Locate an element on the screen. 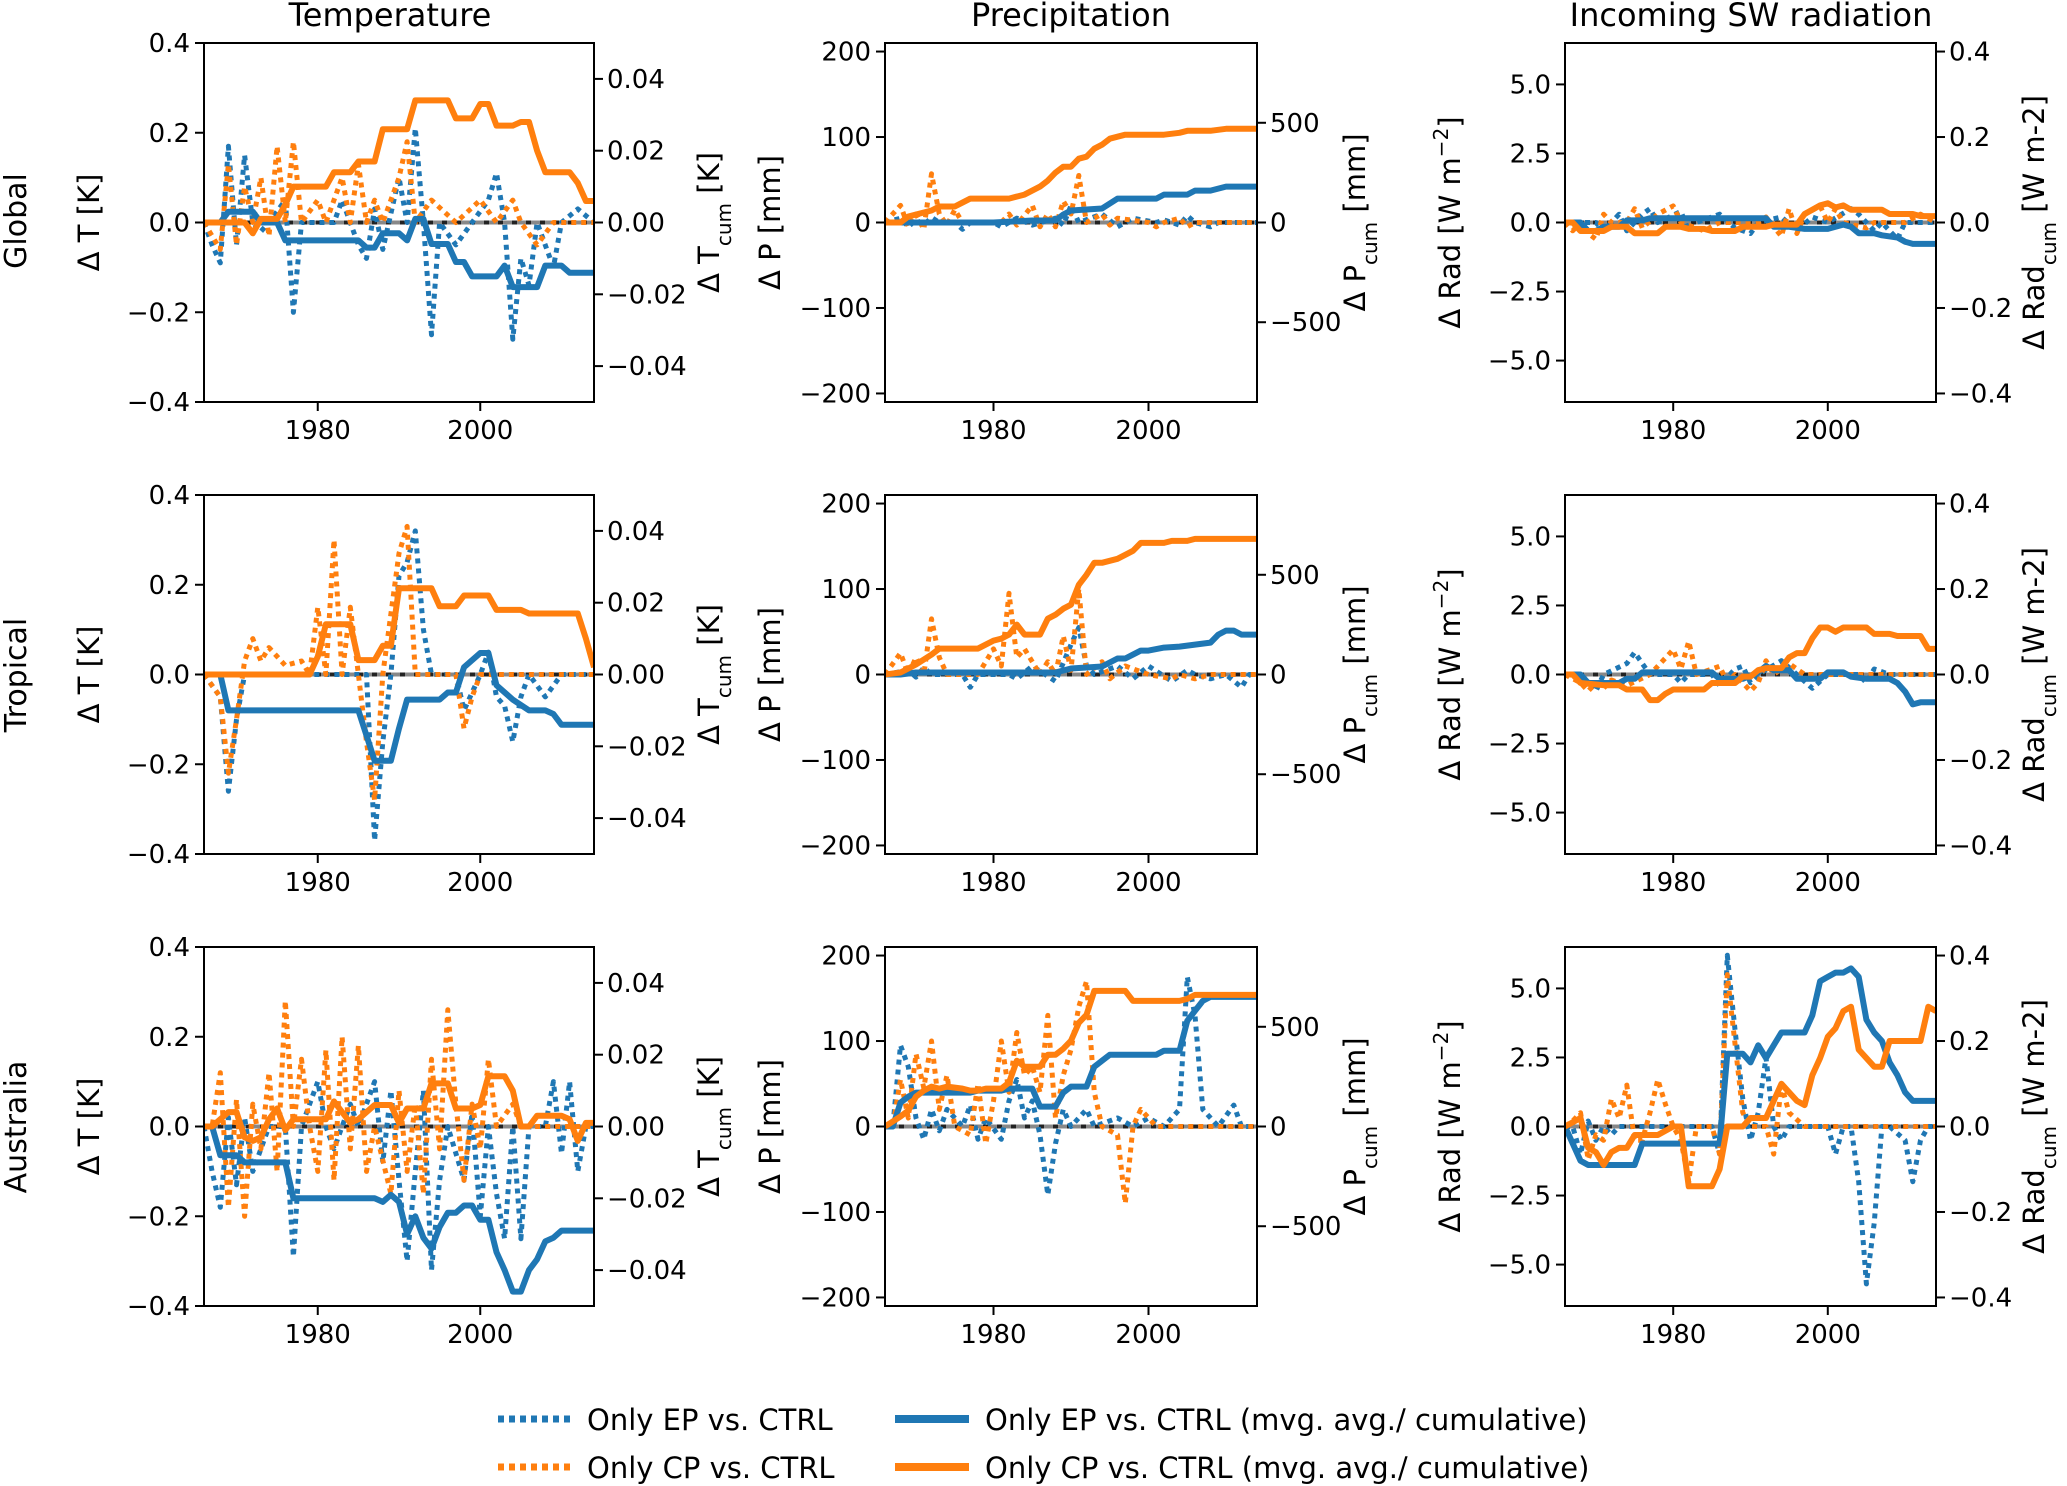  y2tick-label-global-temp: 0.00 is located at coordinates (636, 224).